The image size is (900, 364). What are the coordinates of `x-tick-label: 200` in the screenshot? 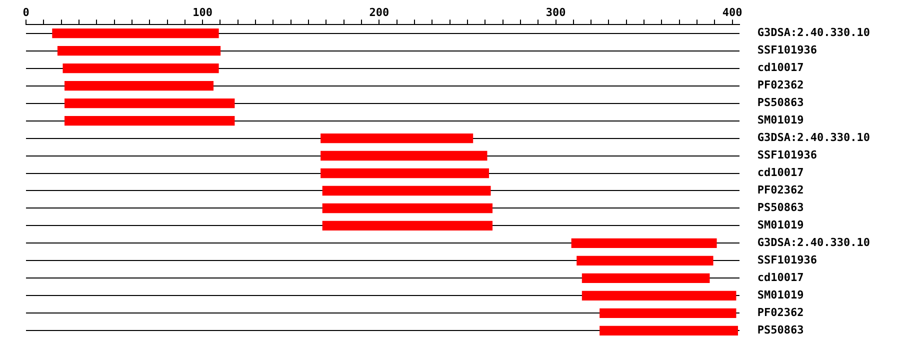 It's located at (379, 12).